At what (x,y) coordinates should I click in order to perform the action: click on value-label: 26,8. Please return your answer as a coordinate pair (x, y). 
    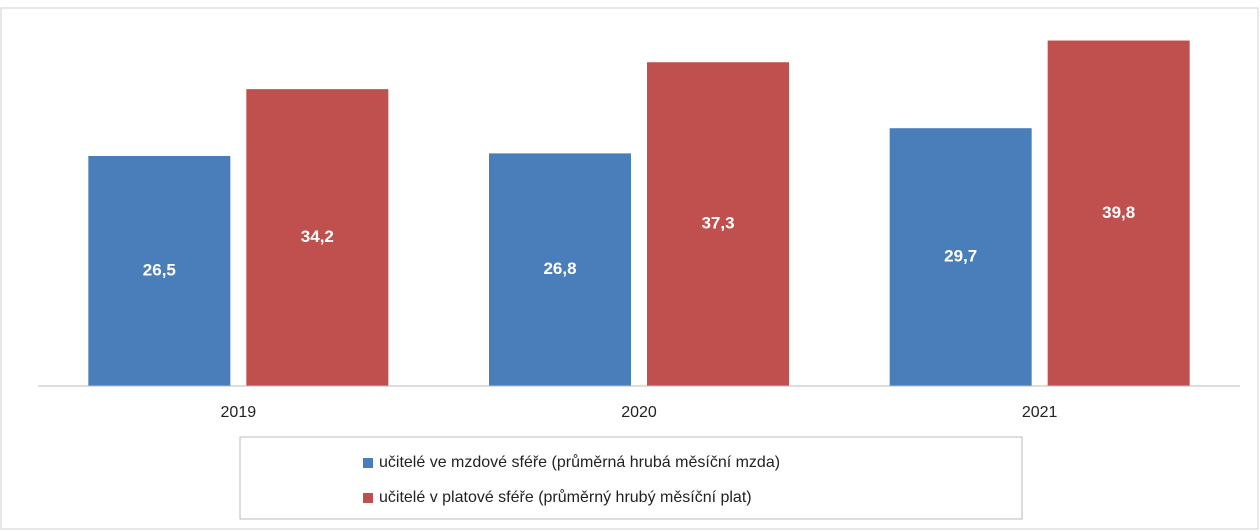
    Looking at the image, I should click on (559, 268).